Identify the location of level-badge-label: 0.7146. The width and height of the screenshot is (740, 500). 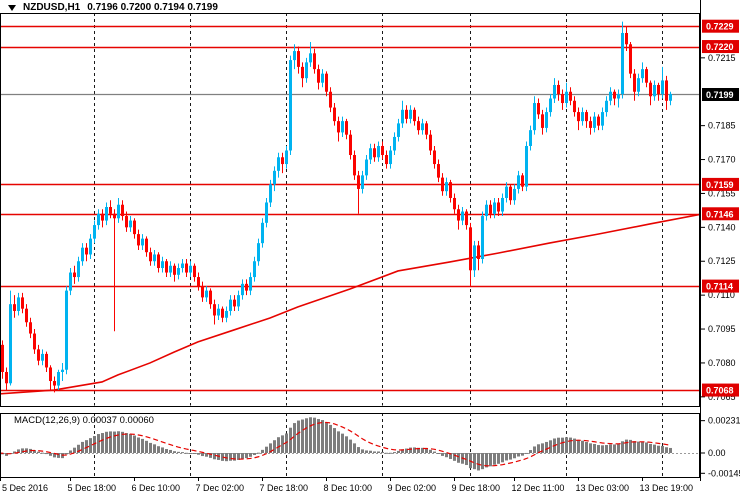
(720, 214).